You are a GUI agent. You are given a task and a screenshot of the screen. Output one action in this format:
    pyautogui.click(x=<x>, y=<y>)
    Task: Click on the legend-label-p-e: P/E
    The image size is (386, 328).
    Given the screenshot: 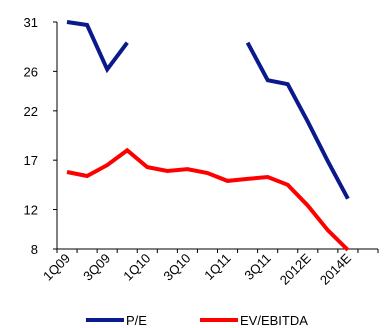 What is the action you would take?
    pyautogui.click(x=136, y=320)
    